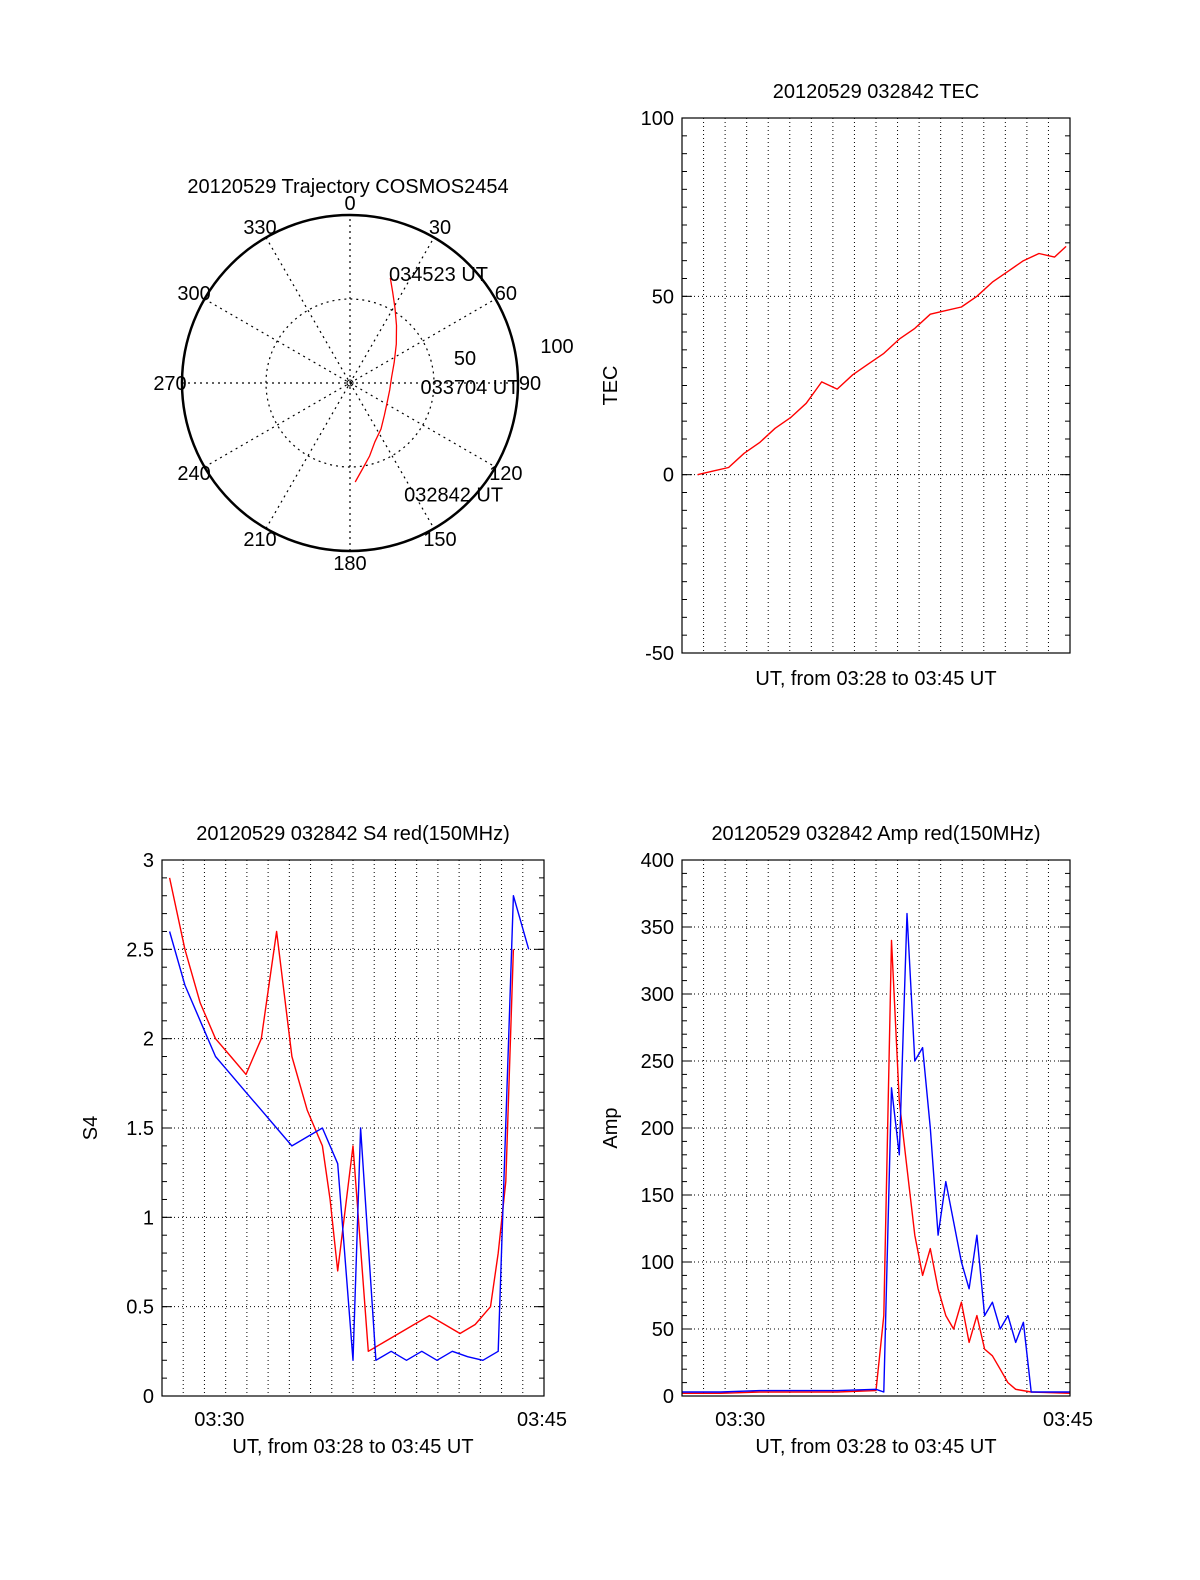 This screenshot has width=1200, height=1580. I want to click on y-tick-label: 2, so click(148, 1040).